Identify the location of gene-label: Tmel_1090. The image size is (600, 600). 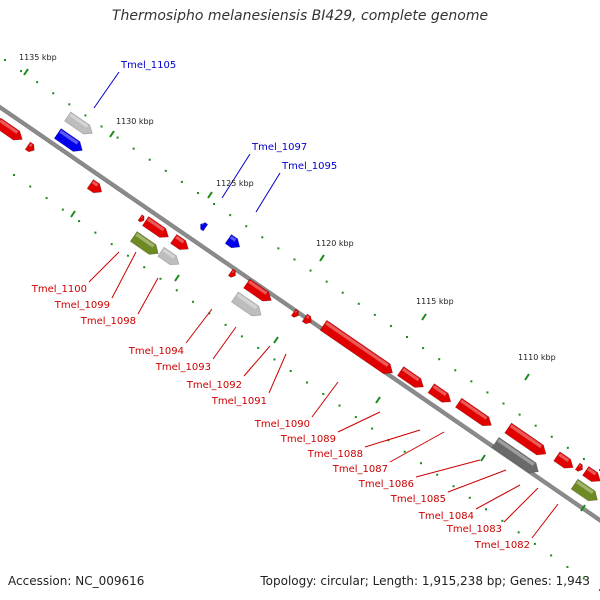
(282, 424).